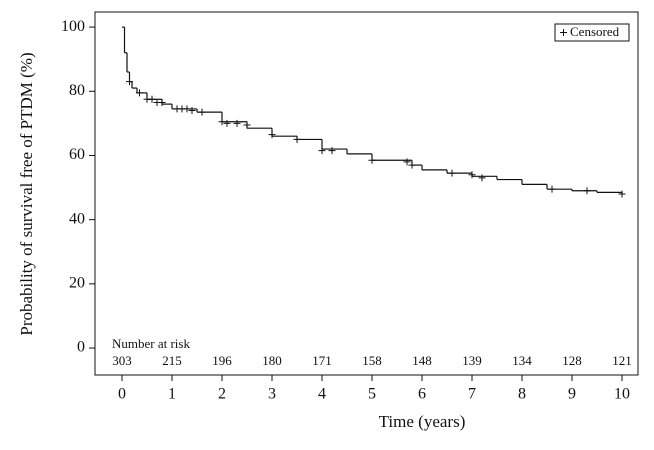 This screenshot has width=654, height=450. What do you see at coordinates (172, 360) in the screenshot?
I see `risk-count: 215` at bounding box center [172, 360].